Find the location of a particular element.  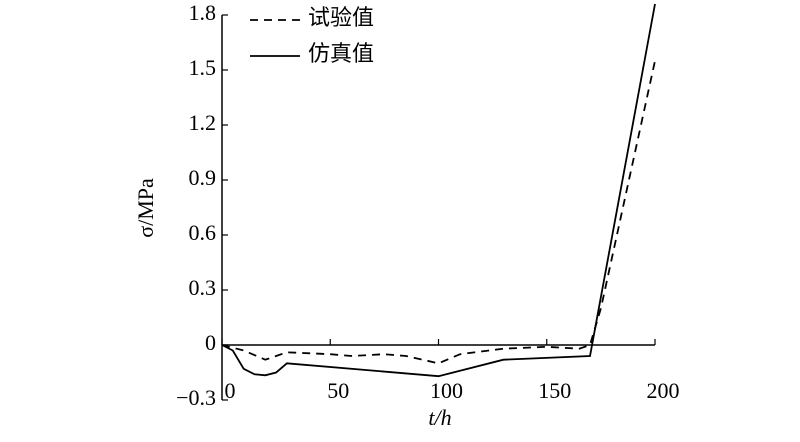

y-tick-label: 1.5 is located at coordinates (203, 67).